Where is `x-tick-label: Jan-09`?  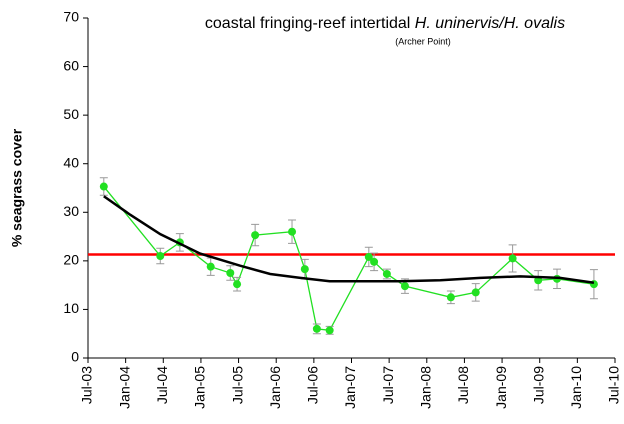
x-tick-label: Jan-09 is located at coordinates (501, 387).